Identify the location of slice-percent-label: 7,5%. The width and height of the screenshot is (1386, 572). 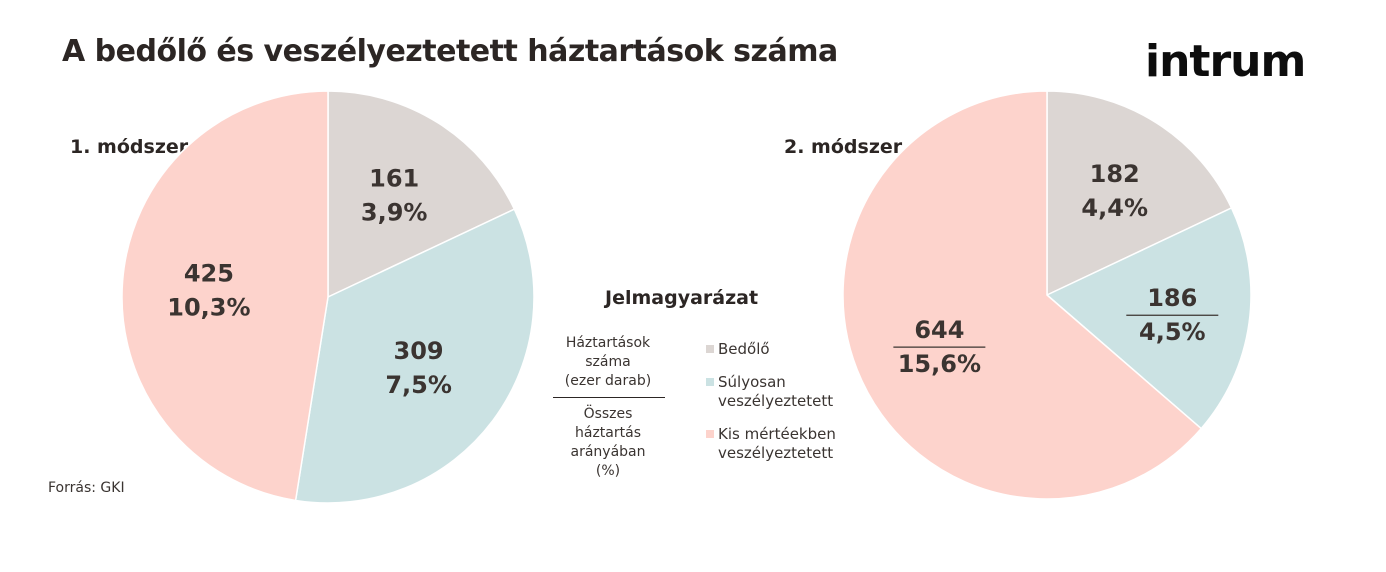
(418, 385).